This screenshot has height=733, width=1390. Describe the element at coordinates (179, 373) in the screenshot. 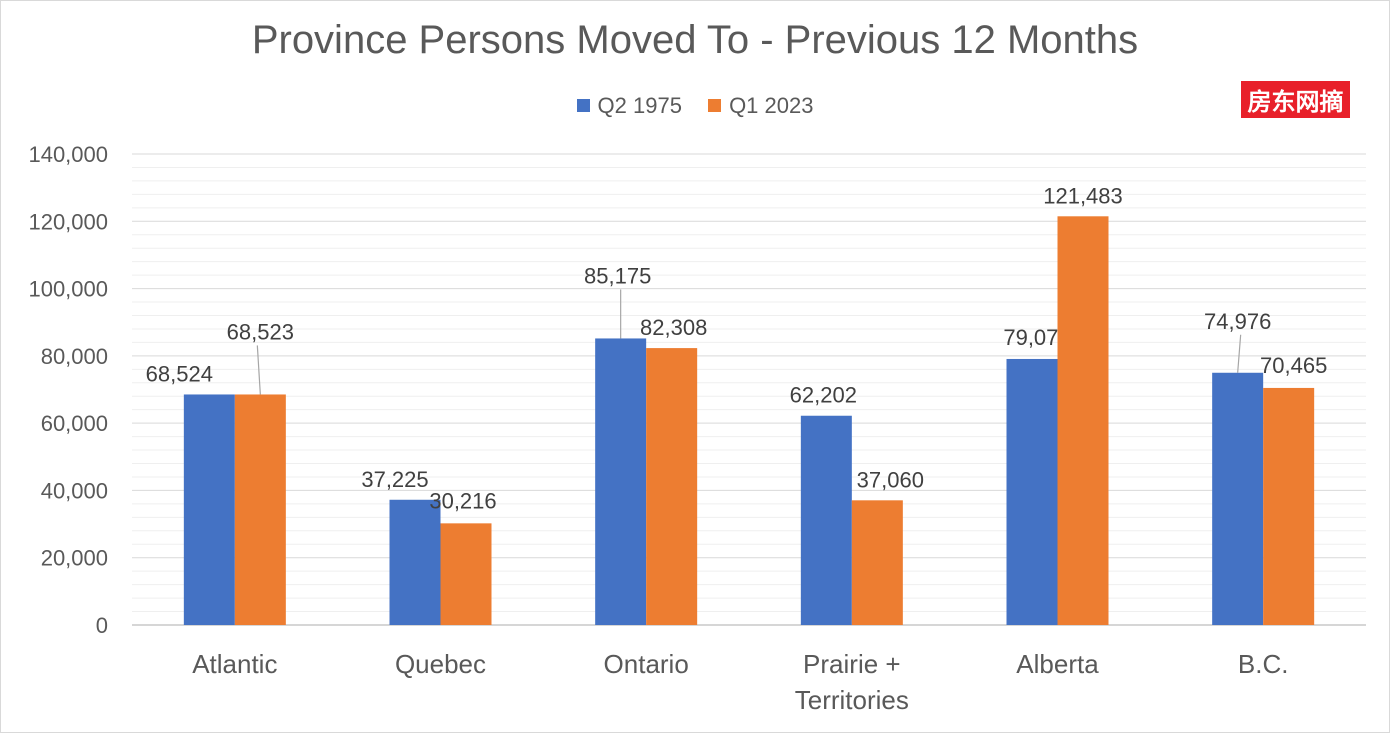

I see `data-label: 68,524` at that location.